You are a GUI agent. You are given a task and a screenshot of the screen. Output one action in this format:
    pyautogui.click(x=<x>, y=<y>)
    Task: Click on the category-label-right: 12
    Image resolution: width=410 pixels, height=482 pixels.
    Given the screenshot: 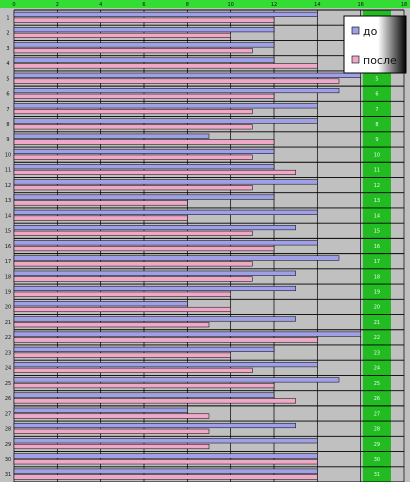 What is the action you would take?
    pyautogui.click(x=377, y=186)
    